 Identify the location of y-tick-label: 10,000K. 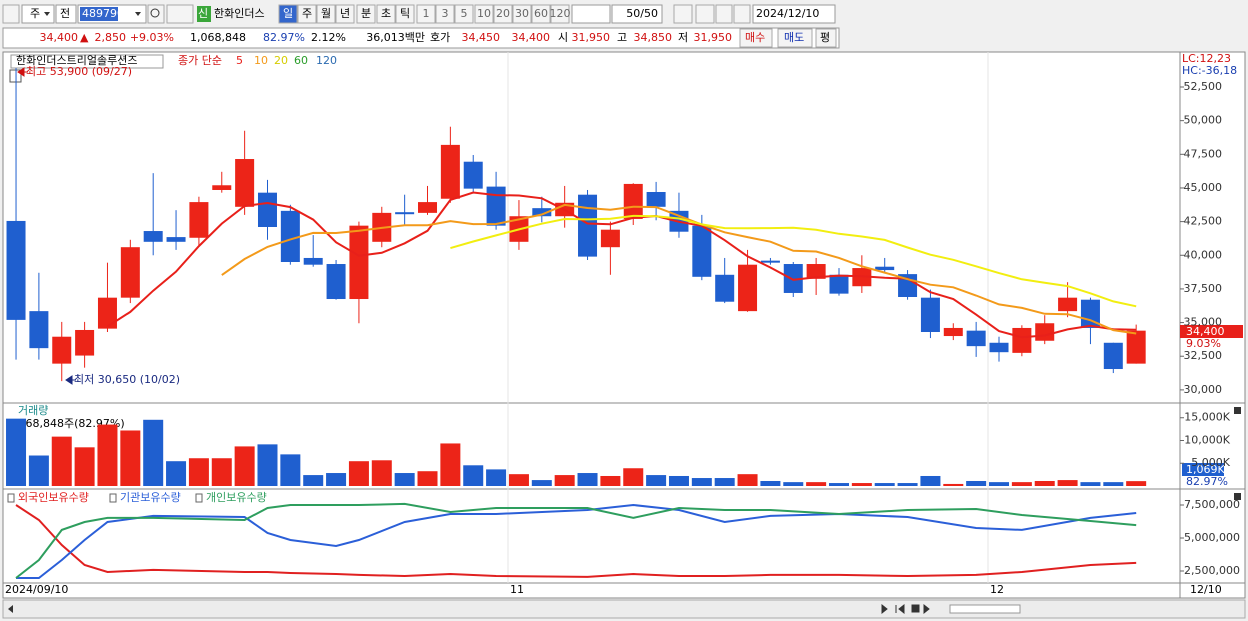
(1207, 439).